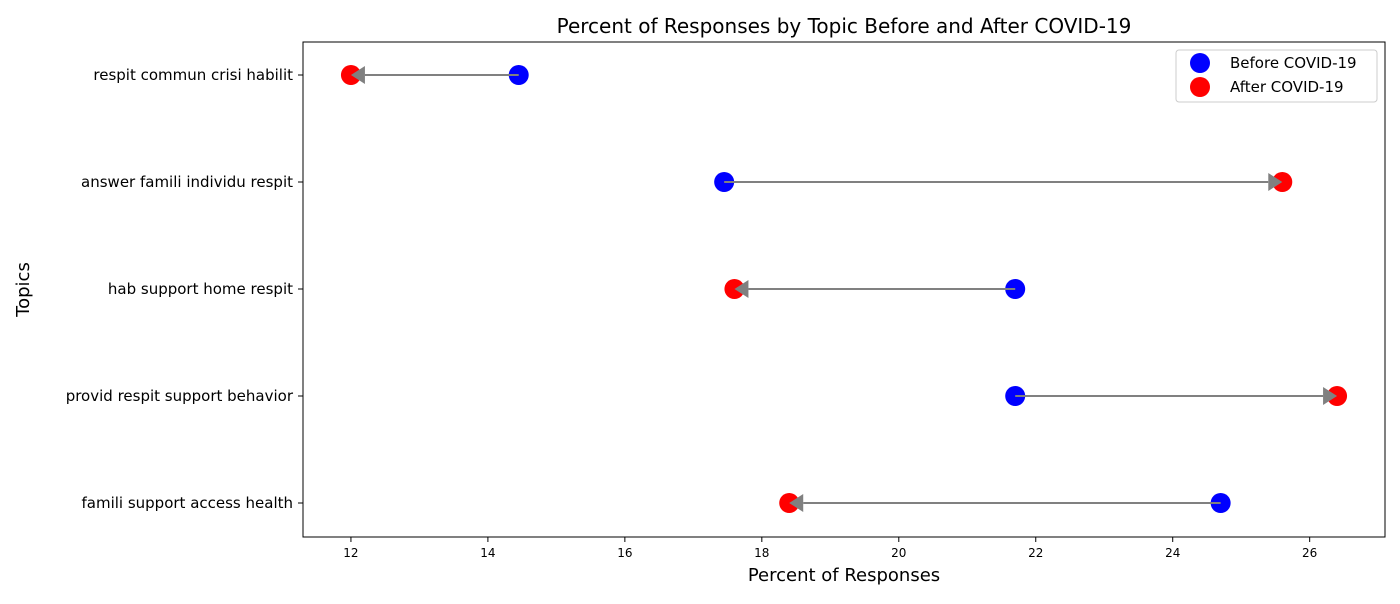 The height and width of the screenshot is (604, 1400). Describe the element at coordinates (898, 553) in the screenshot. I see `x-tick-label: 20` at that location.